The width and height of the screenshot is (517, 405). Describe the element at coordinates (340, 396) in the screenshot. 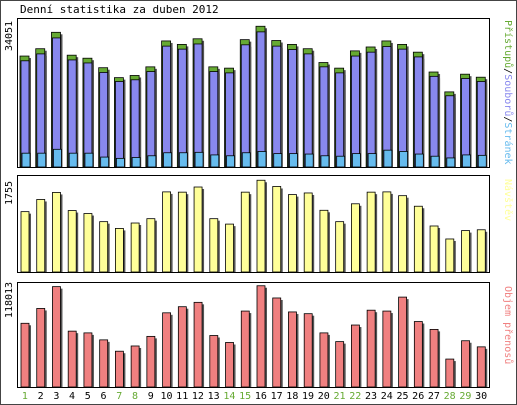

I see `x-tick-label-21: 21` at that location.